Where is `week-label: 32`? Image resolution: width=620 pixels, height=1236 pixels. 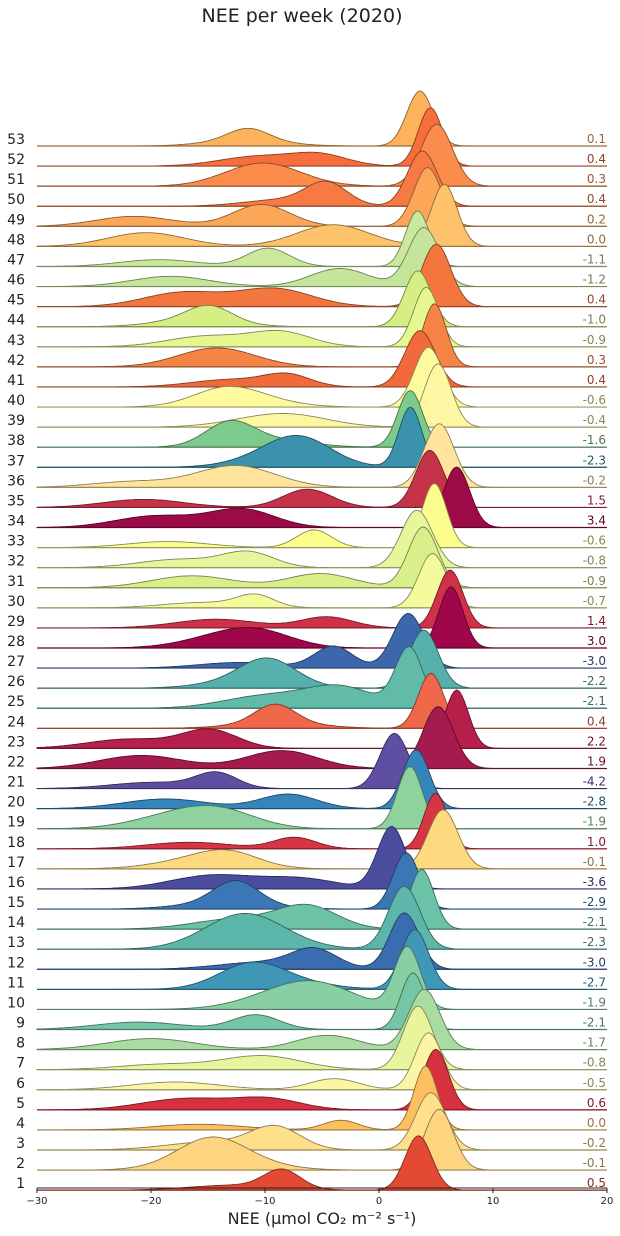 week-label: 32 is located at coordinates (16, 562).